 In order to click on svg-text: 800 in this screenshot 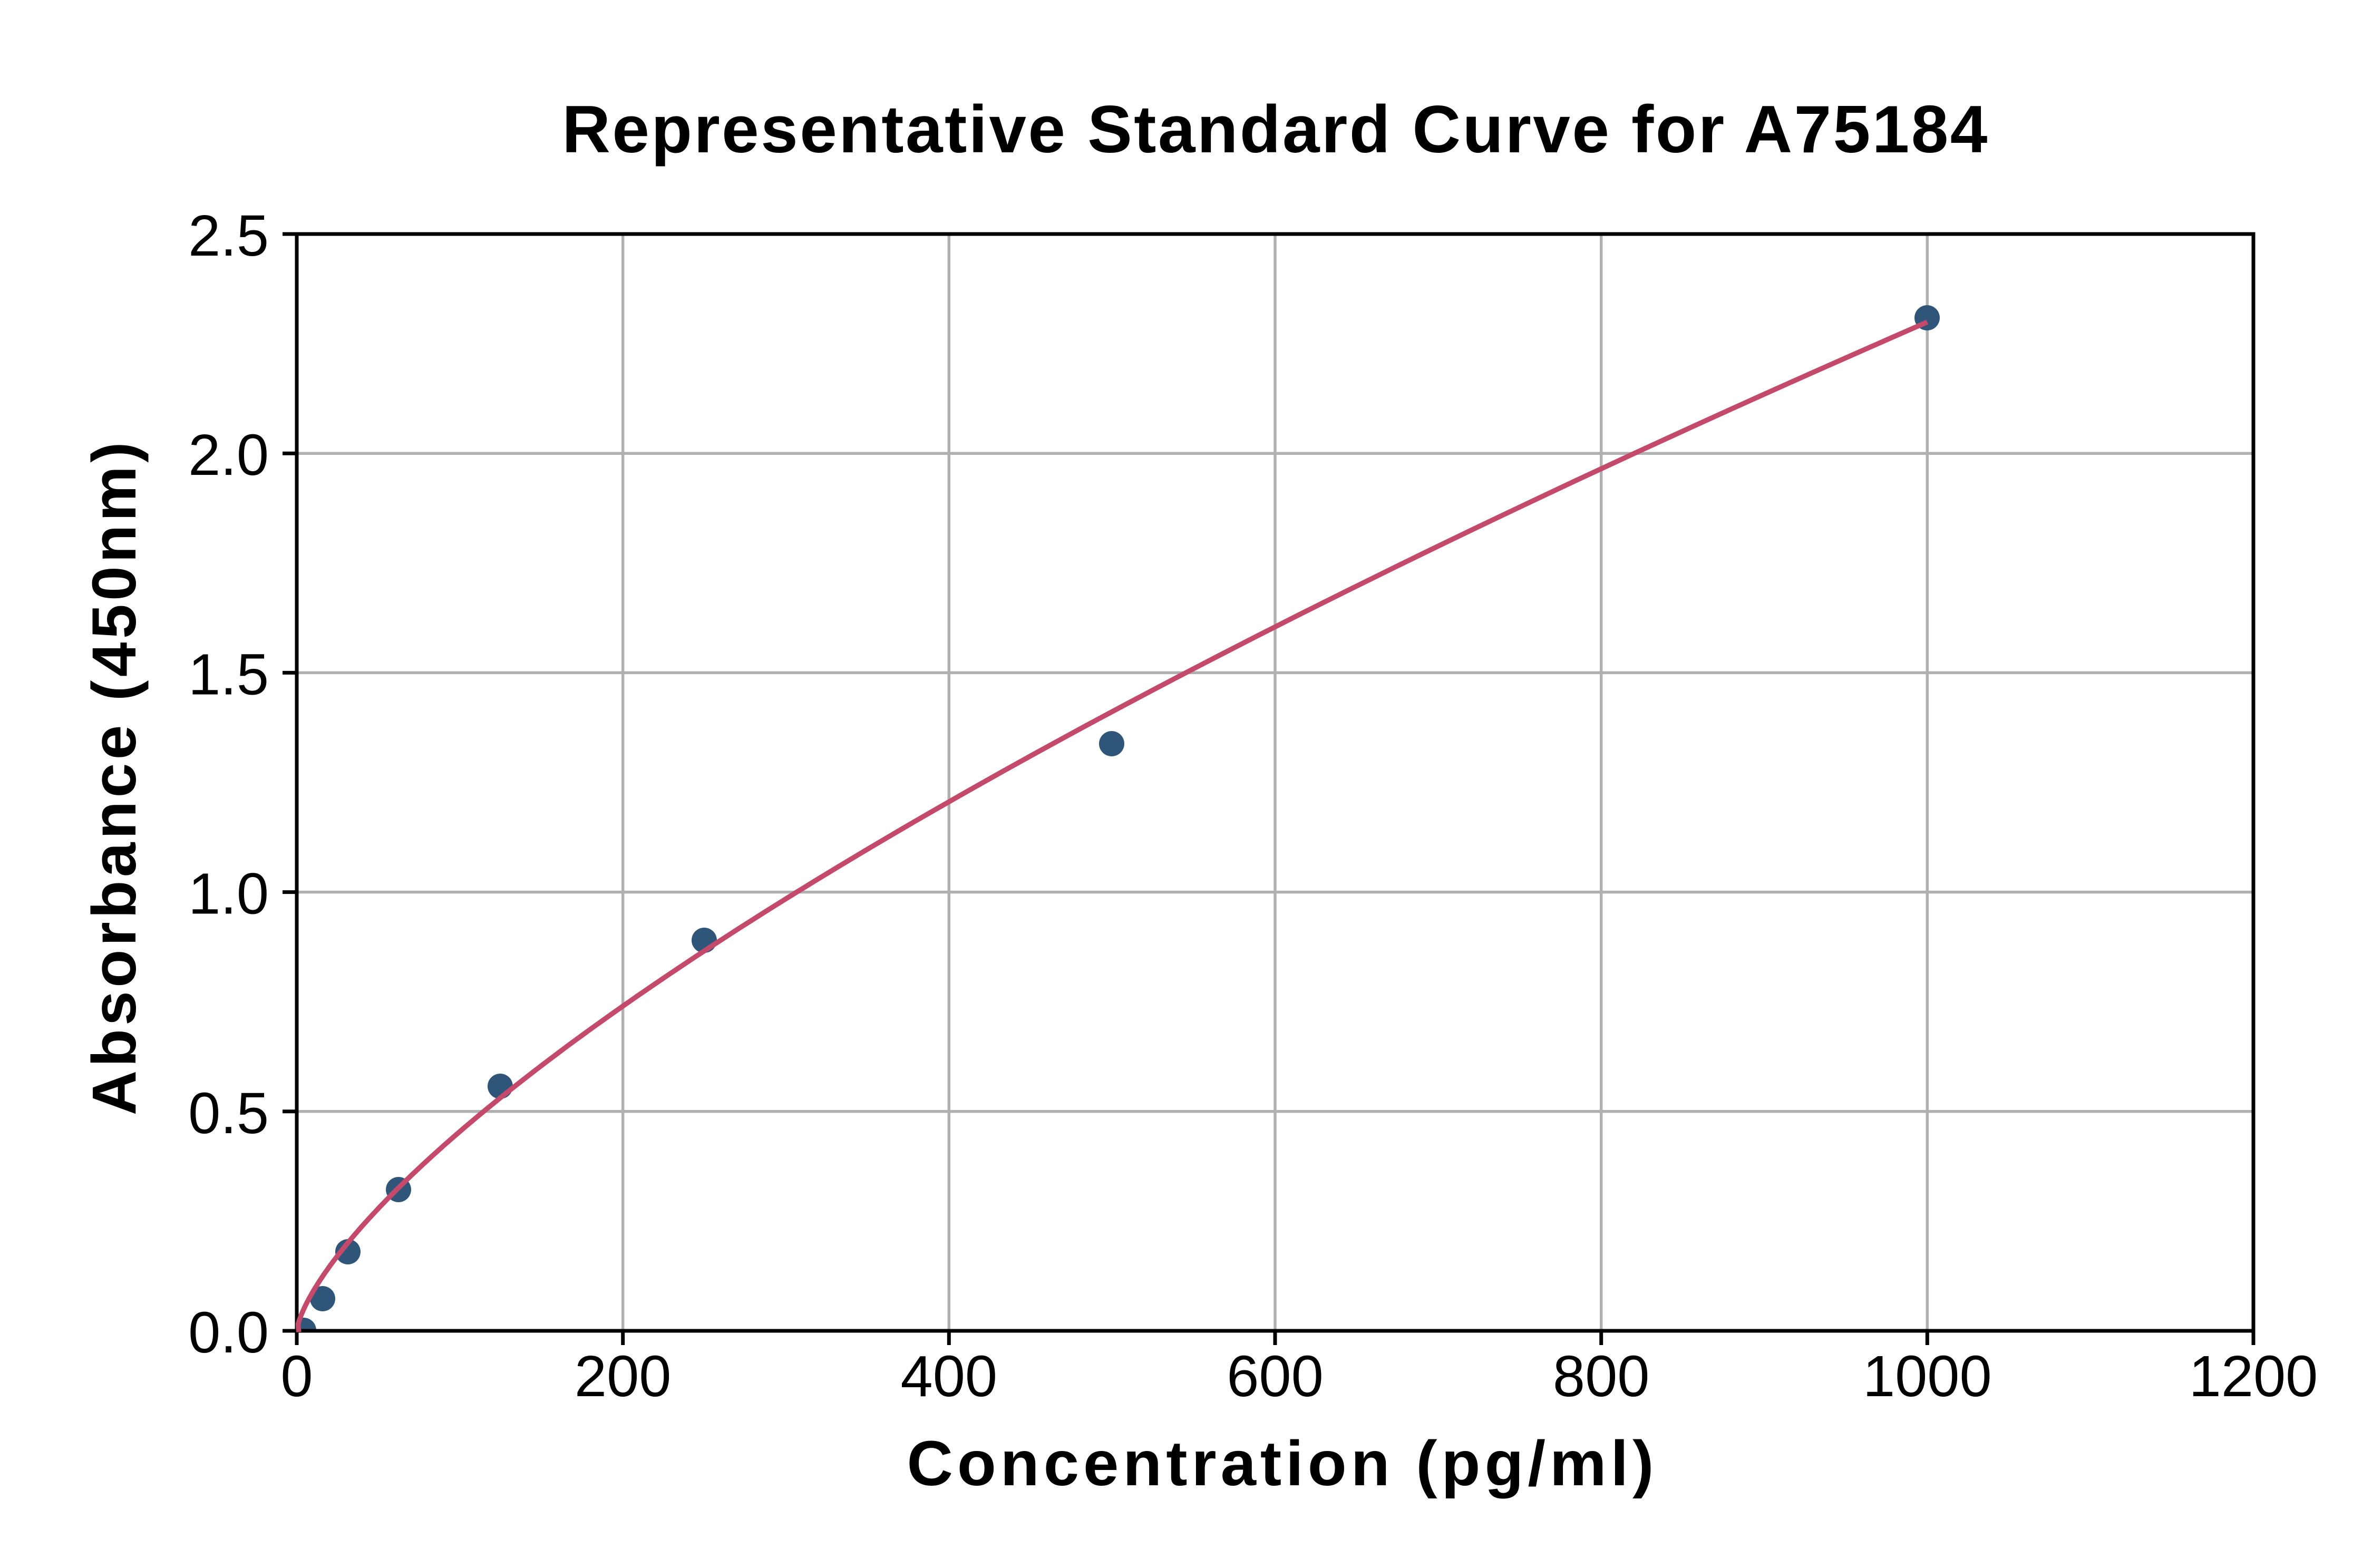, I will do `click(1601, 1377)`.